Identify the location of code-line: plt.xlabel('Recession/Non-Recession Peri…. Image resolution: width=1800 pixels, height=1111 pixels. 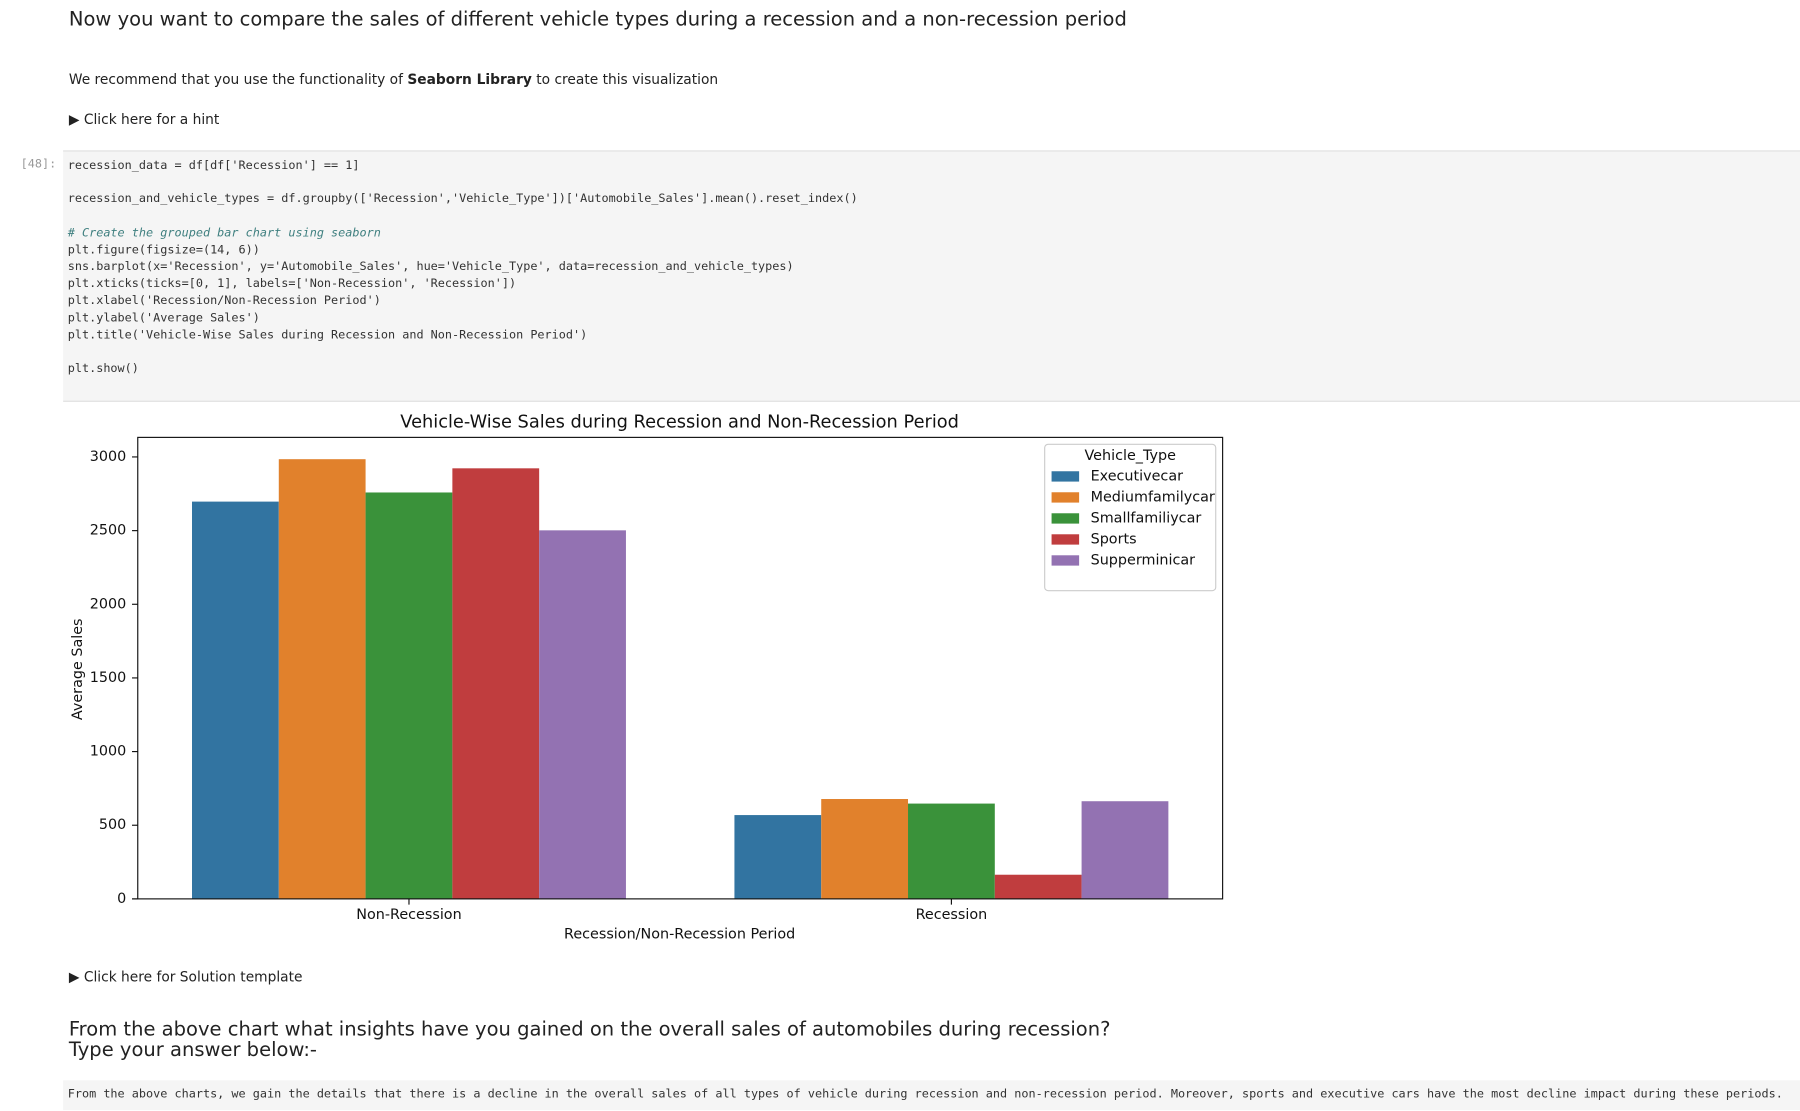
(224, 300).